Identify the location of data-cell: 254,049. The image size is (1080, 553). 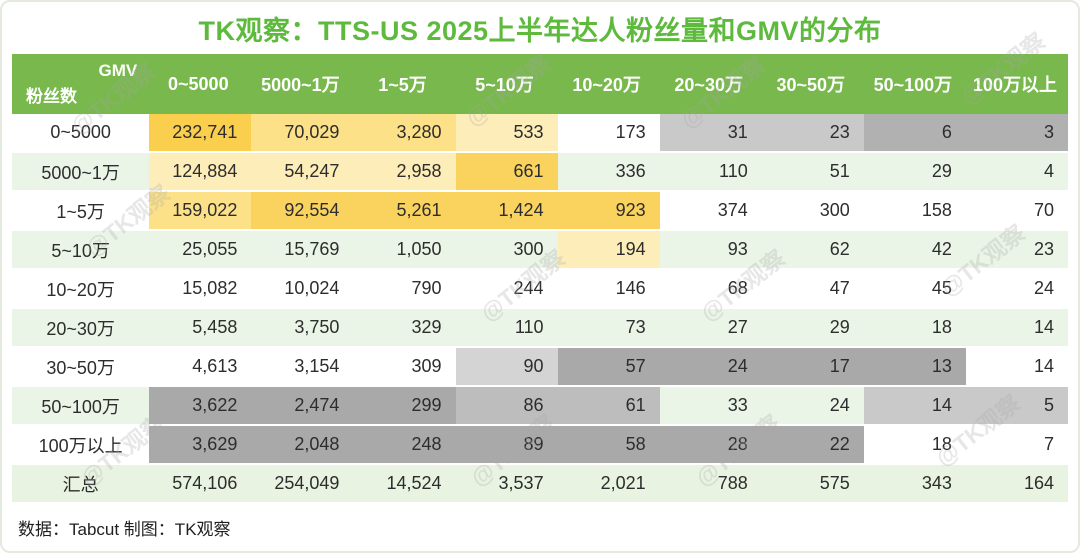
(302, 484).